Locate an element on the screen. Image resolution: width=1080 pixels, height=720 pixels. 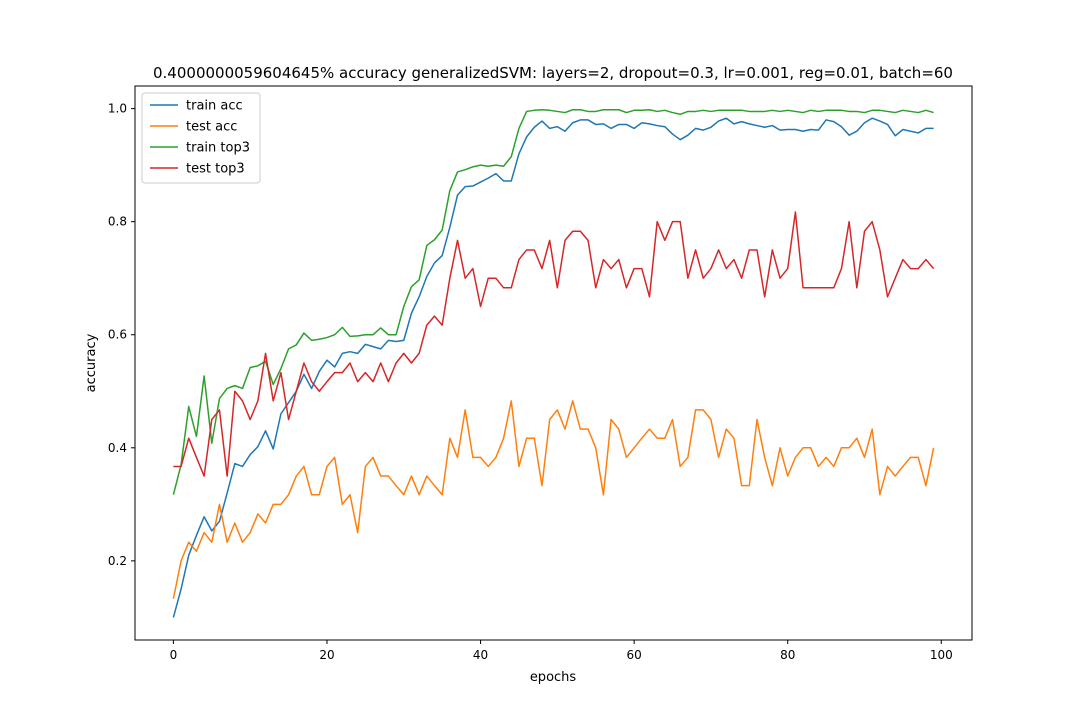
x-tick-label: 40 is located at coordinates (480, 655).